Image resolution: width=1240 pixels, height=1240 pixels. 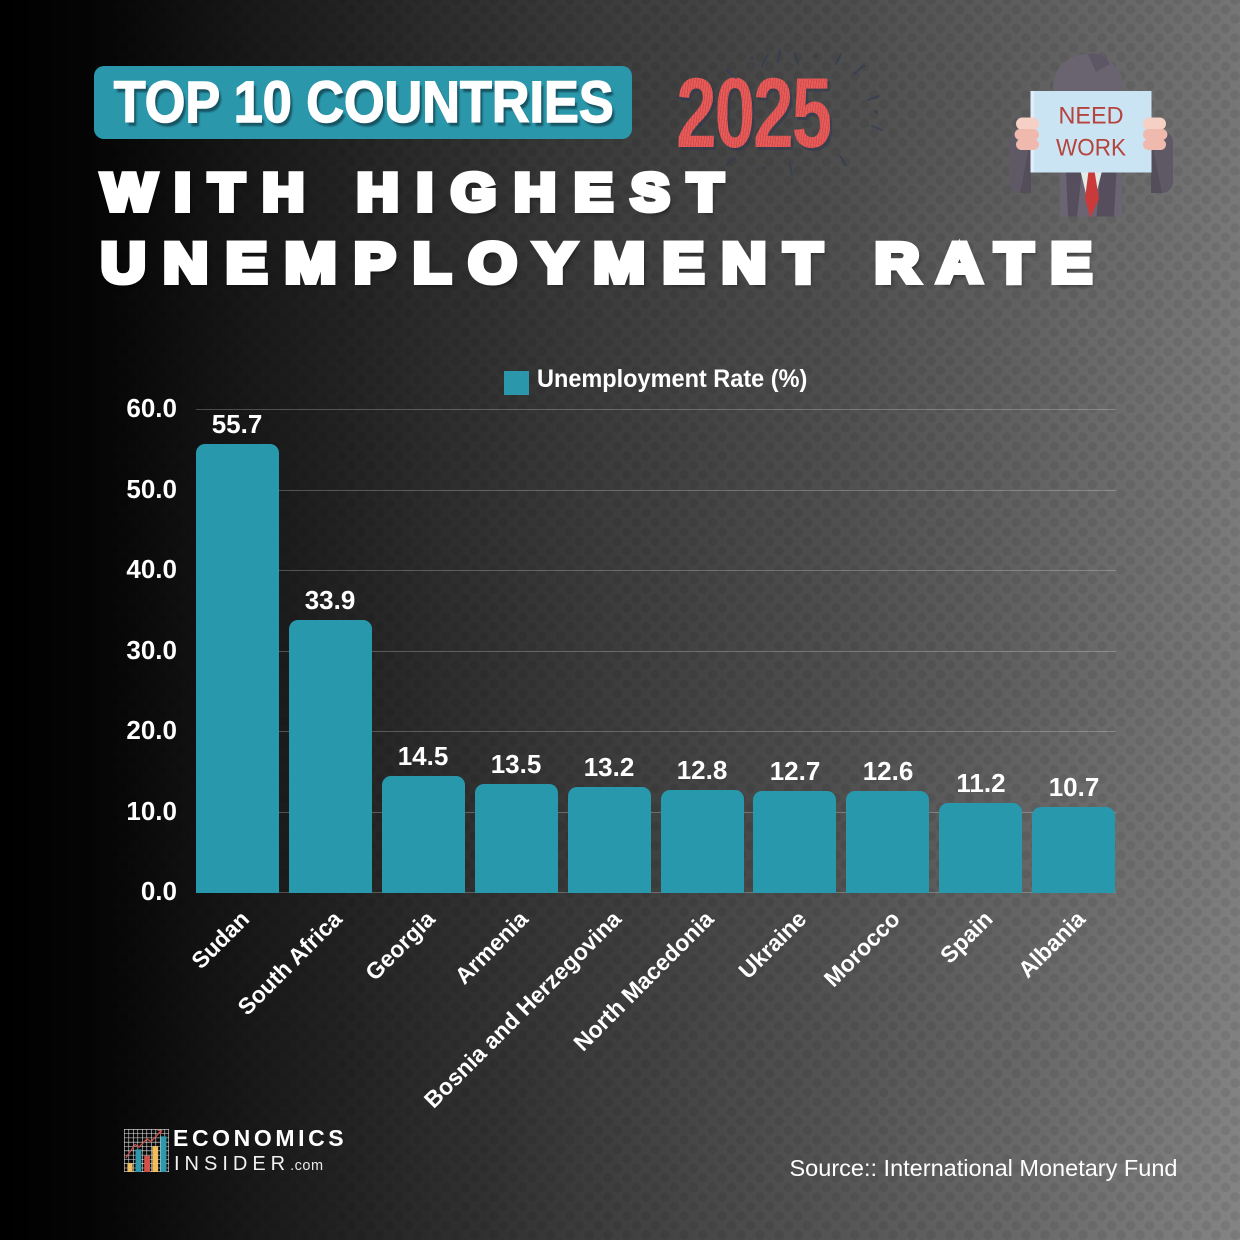 What do you see at coordinates (1091, 148) in the screenshot?
I see `svg-text: WORK` at bounding box center [1091, 148].